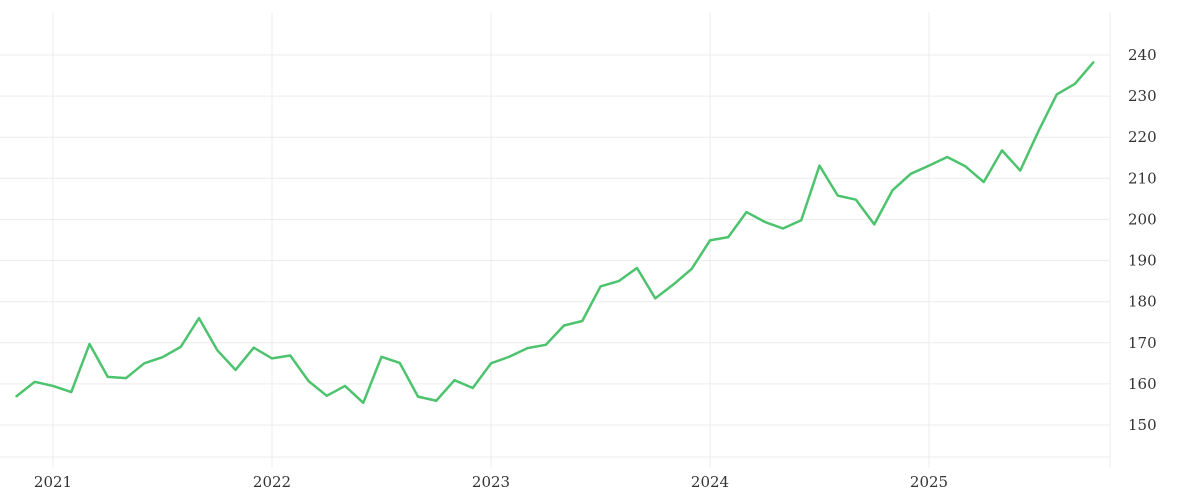  I want to click on y-tick-label-160: 160, so click(1142, 384).